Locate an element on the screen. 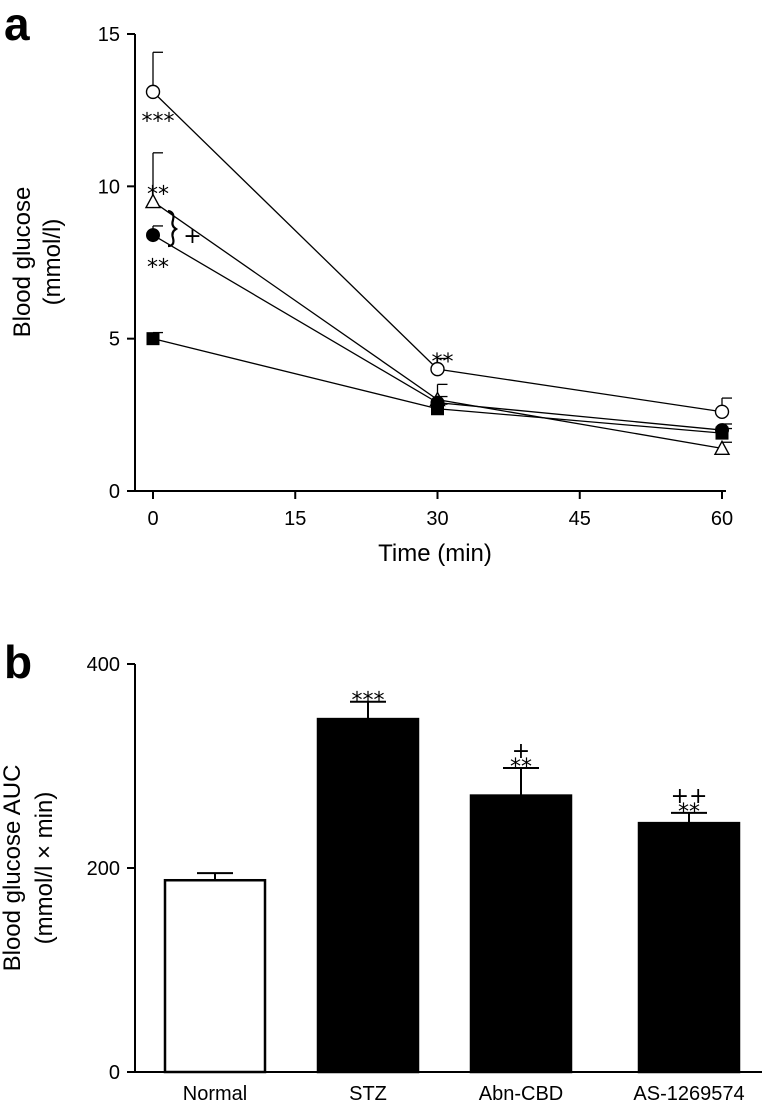 This screenshot has height=1102, width=768. panel-b-bar-group: AS-1269574 is located at coordinates (689, 956).